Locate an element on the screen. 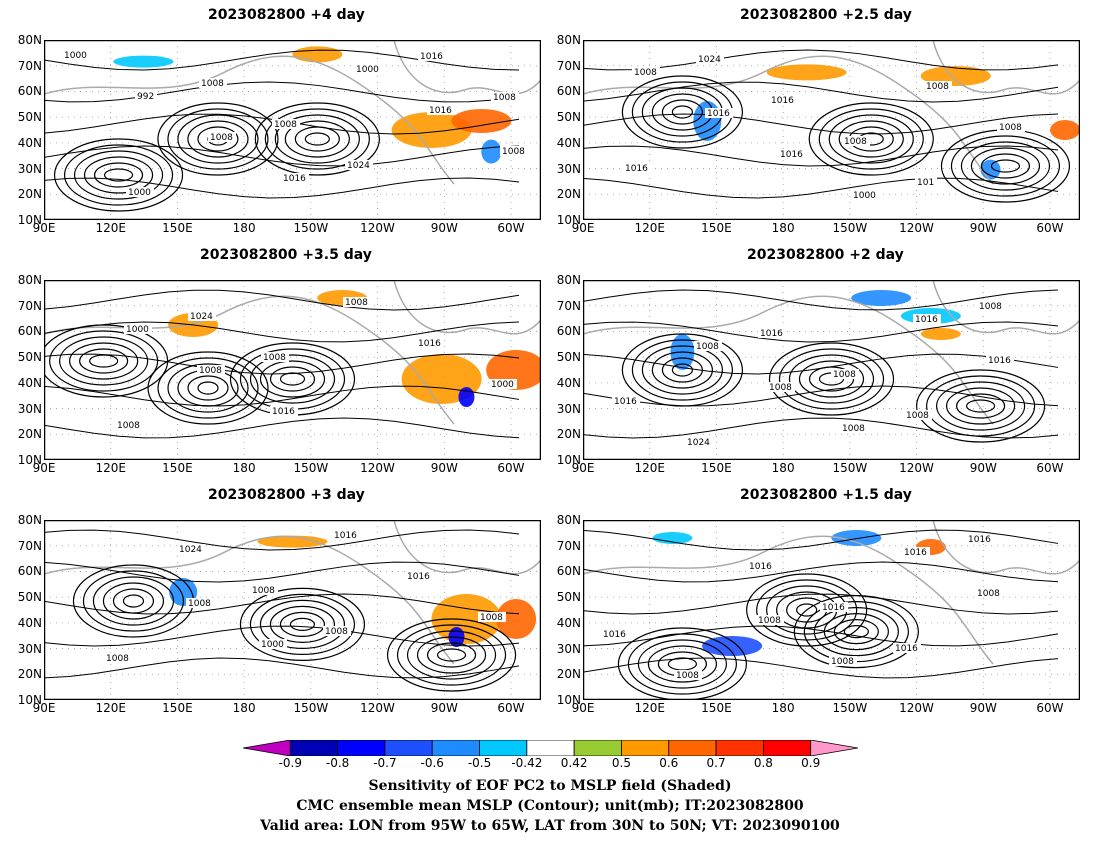 Image resolution: width=1100 pixels, height=850 pixels. colorbar-tick-label: 0.5 is located at coordinates (621, 763).